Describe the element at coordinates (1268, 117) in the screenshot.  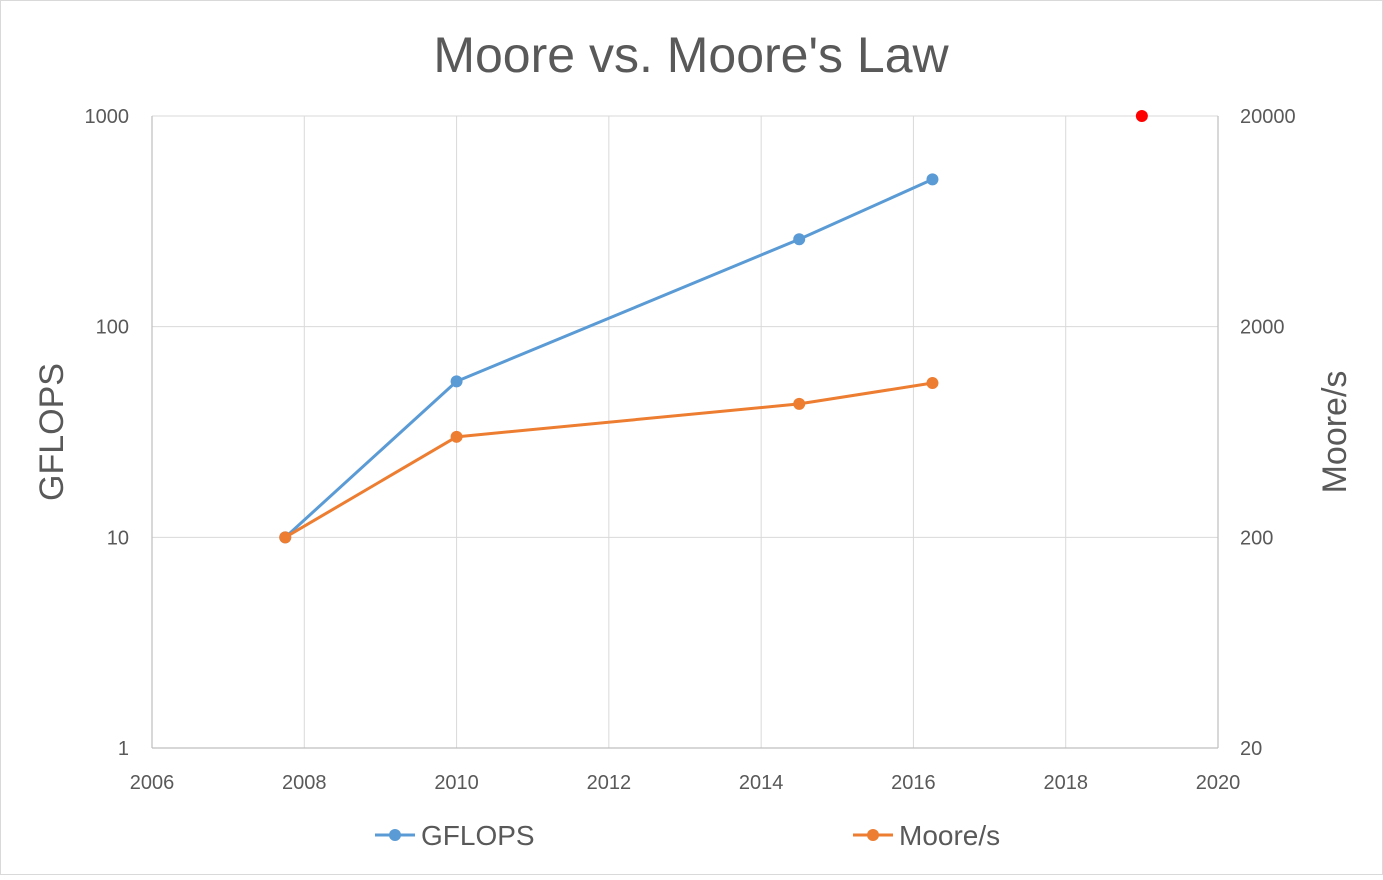
I see `y2-tick-label: 20000` at that location.